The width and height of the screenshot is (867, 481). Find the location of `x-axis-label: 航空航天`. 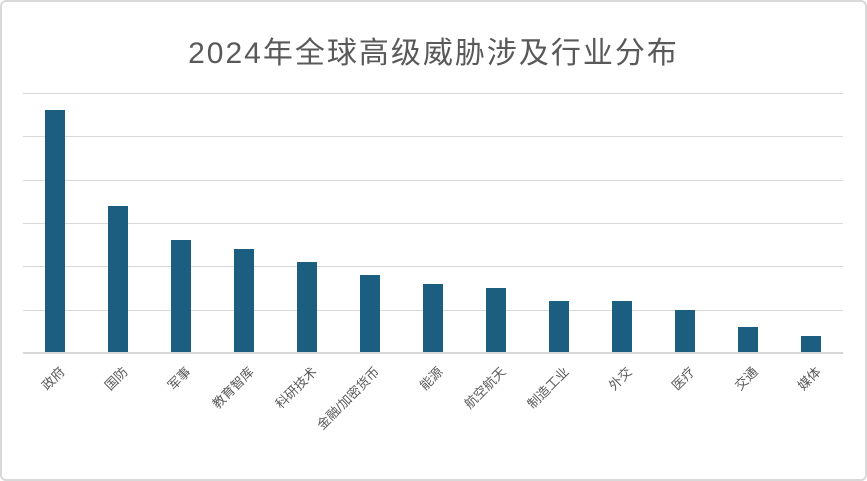

x-axis-label: 航空航天 is located at coordinates (485, 388).